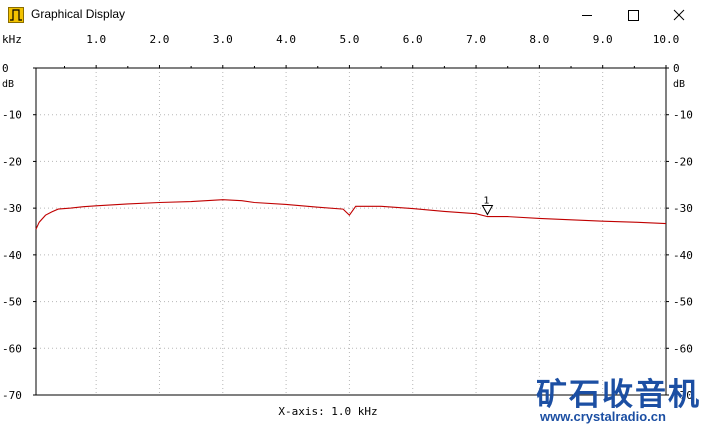 This screenshot has height=432, width=702. What do you see at coordinates (683, 255) in the screenshot?
I see `y-tick-label-right: -40` at bounding box center [683, 255].